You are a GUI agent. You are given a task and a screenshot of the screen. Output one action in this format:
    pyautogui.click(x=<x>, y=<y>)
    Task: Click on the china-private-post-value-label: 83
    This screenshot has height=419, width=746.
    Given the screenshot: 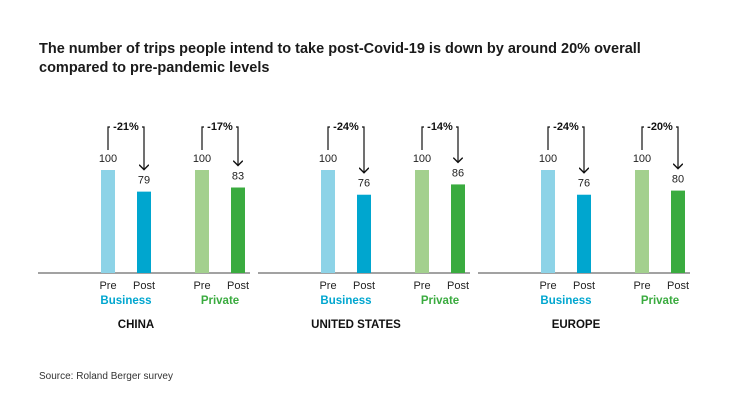 What is the action you would take?
    pyautogui.click(x=238, y=177)
    